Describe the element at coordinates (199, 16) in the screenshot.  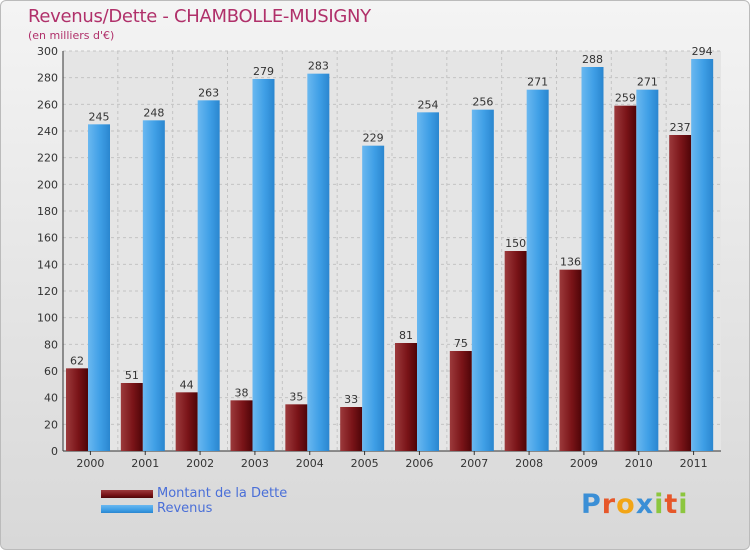
I see `chart-title: Revenus/Dette - CHAMBOLLE-MUSIGNY` at that location.